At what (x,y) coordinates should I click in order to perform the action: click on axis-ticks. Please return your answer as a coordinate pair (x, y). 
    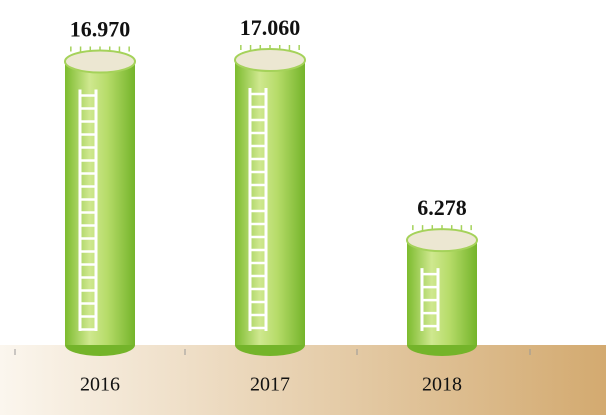
    Looking at the image, I should click on (272, 352).